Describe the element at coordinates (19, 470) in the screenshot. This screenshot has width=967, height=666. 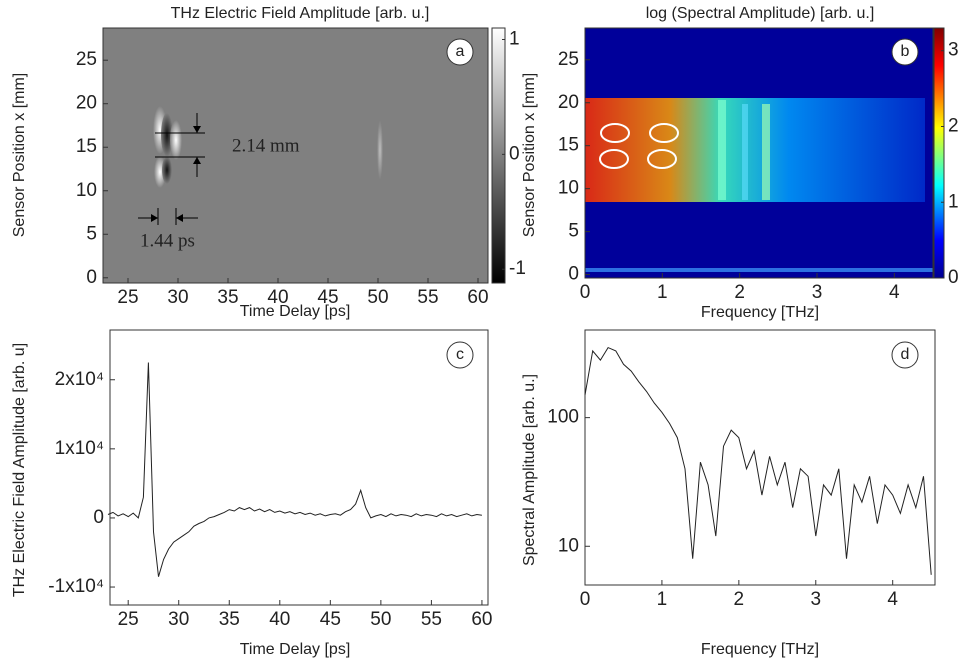
I see `y-axis-label: THz Electric Field Amplitude [arb. u]` at that location.